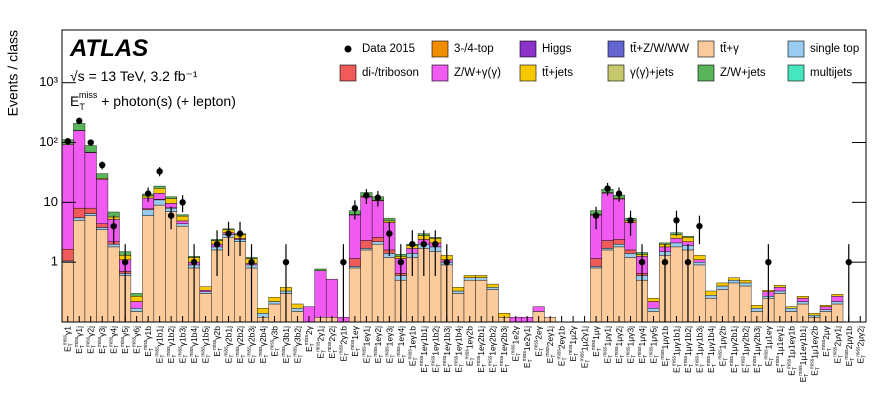 The height and width of the screenshot is (409, 872). Describe the element at coordinates (54, 261) in the screenshot. I see `y-tick-label: 1` at that location.